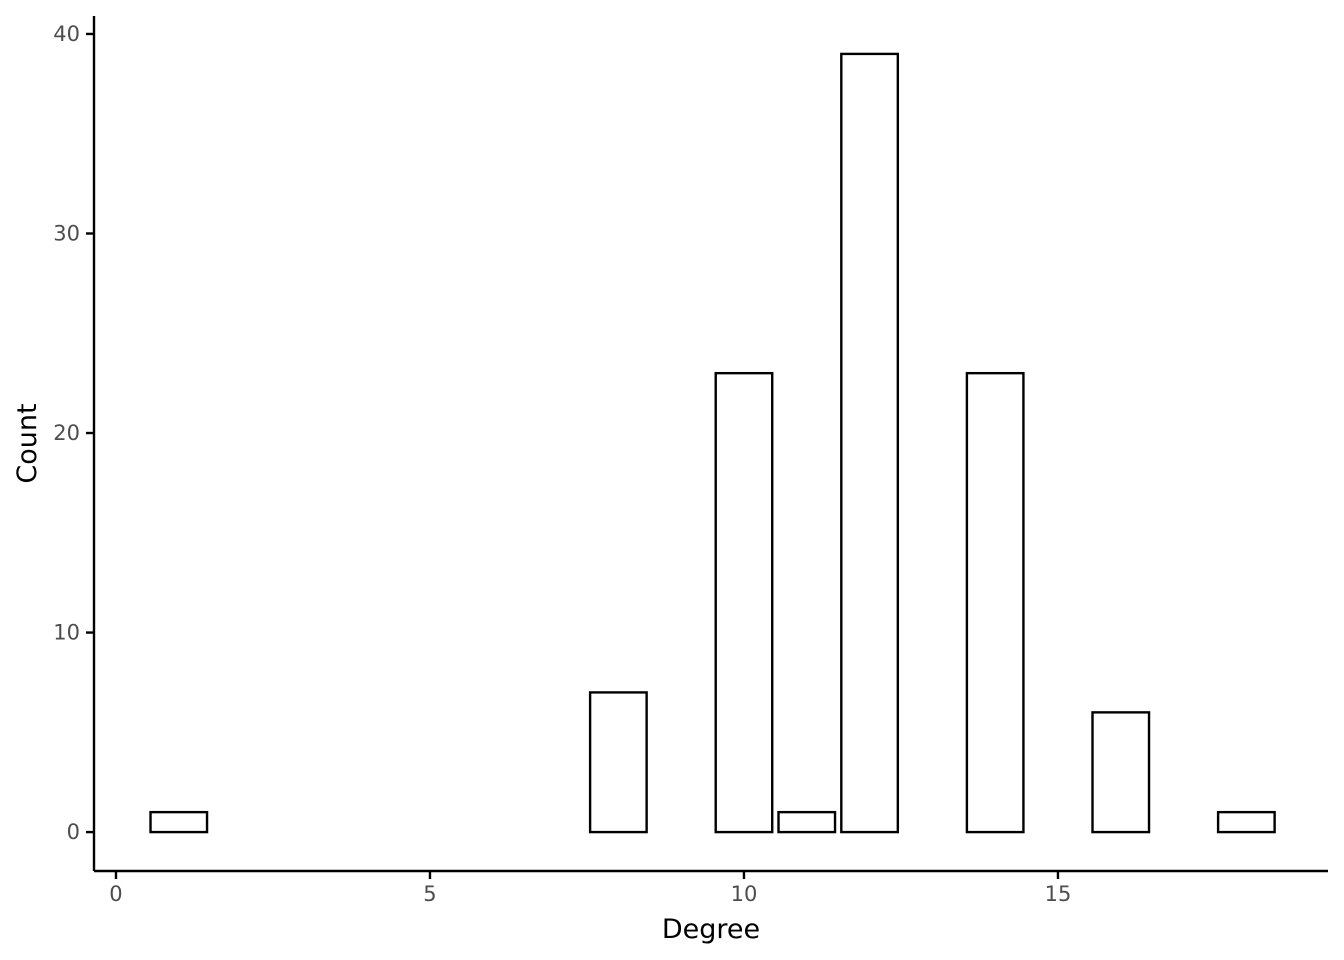 This screenshot has width=1344, height=960. I want to click on x-tick-label-0: 0, so click(115, 894).